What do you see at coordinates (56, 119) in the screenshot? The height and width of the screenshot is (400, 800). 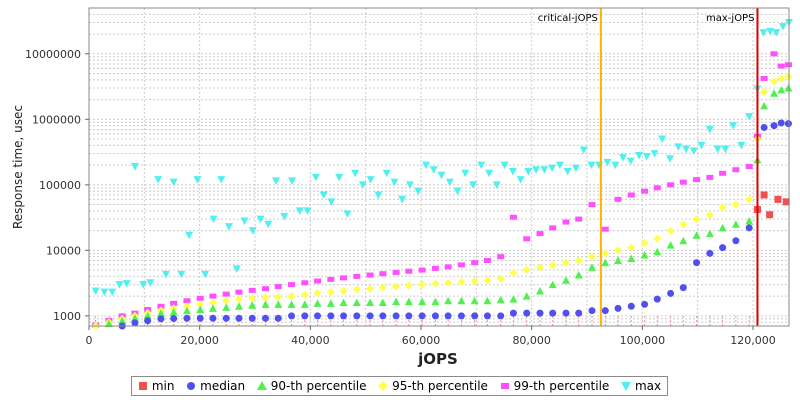 I see `y-tick-label: 1000000` at bounding box center [56, 119].